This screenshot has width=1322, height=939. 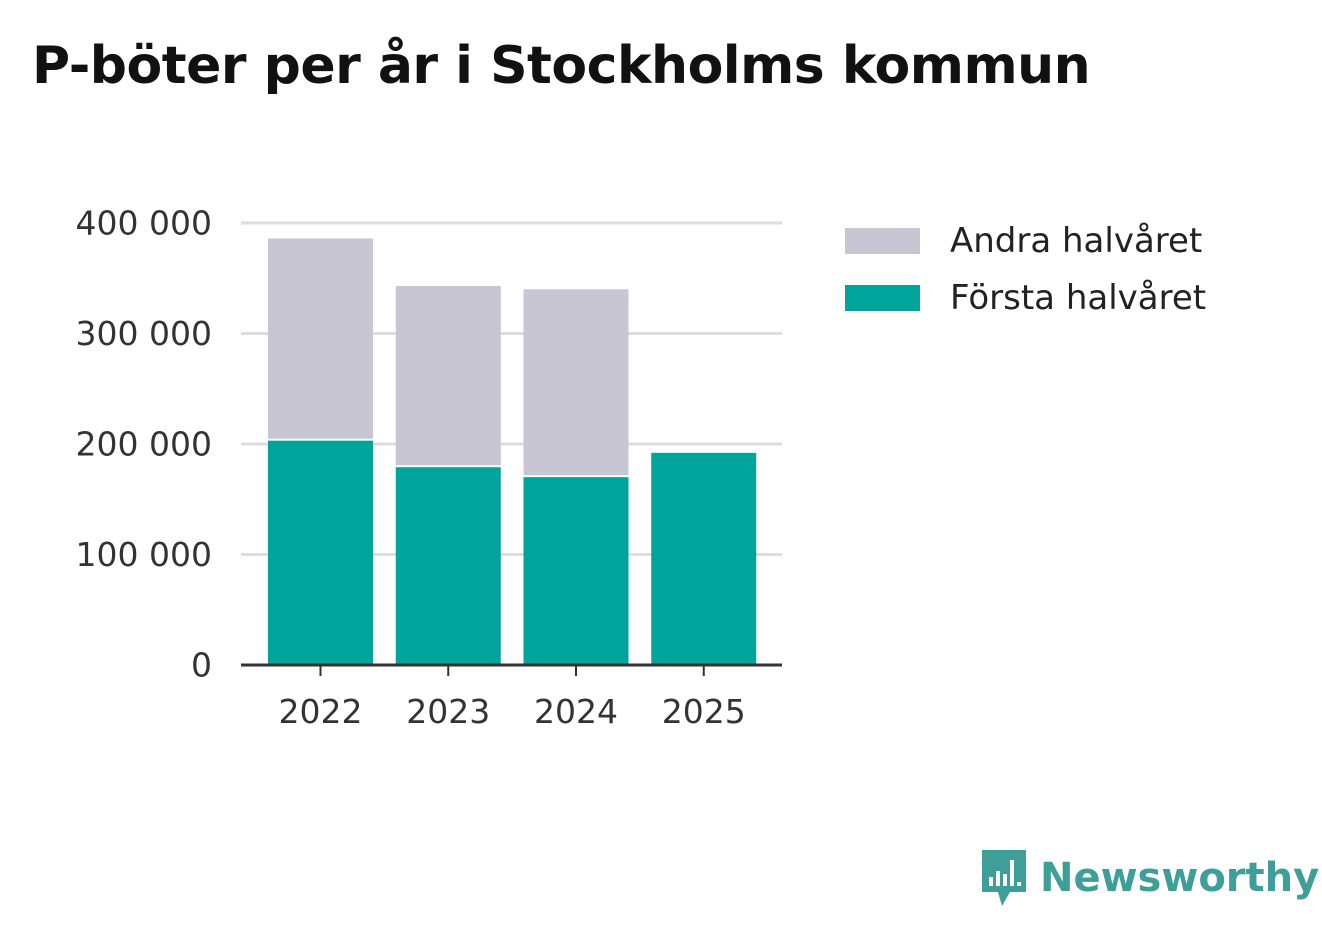 I want to click on y-tick-label: 300 000, so click(x=144, y=333).